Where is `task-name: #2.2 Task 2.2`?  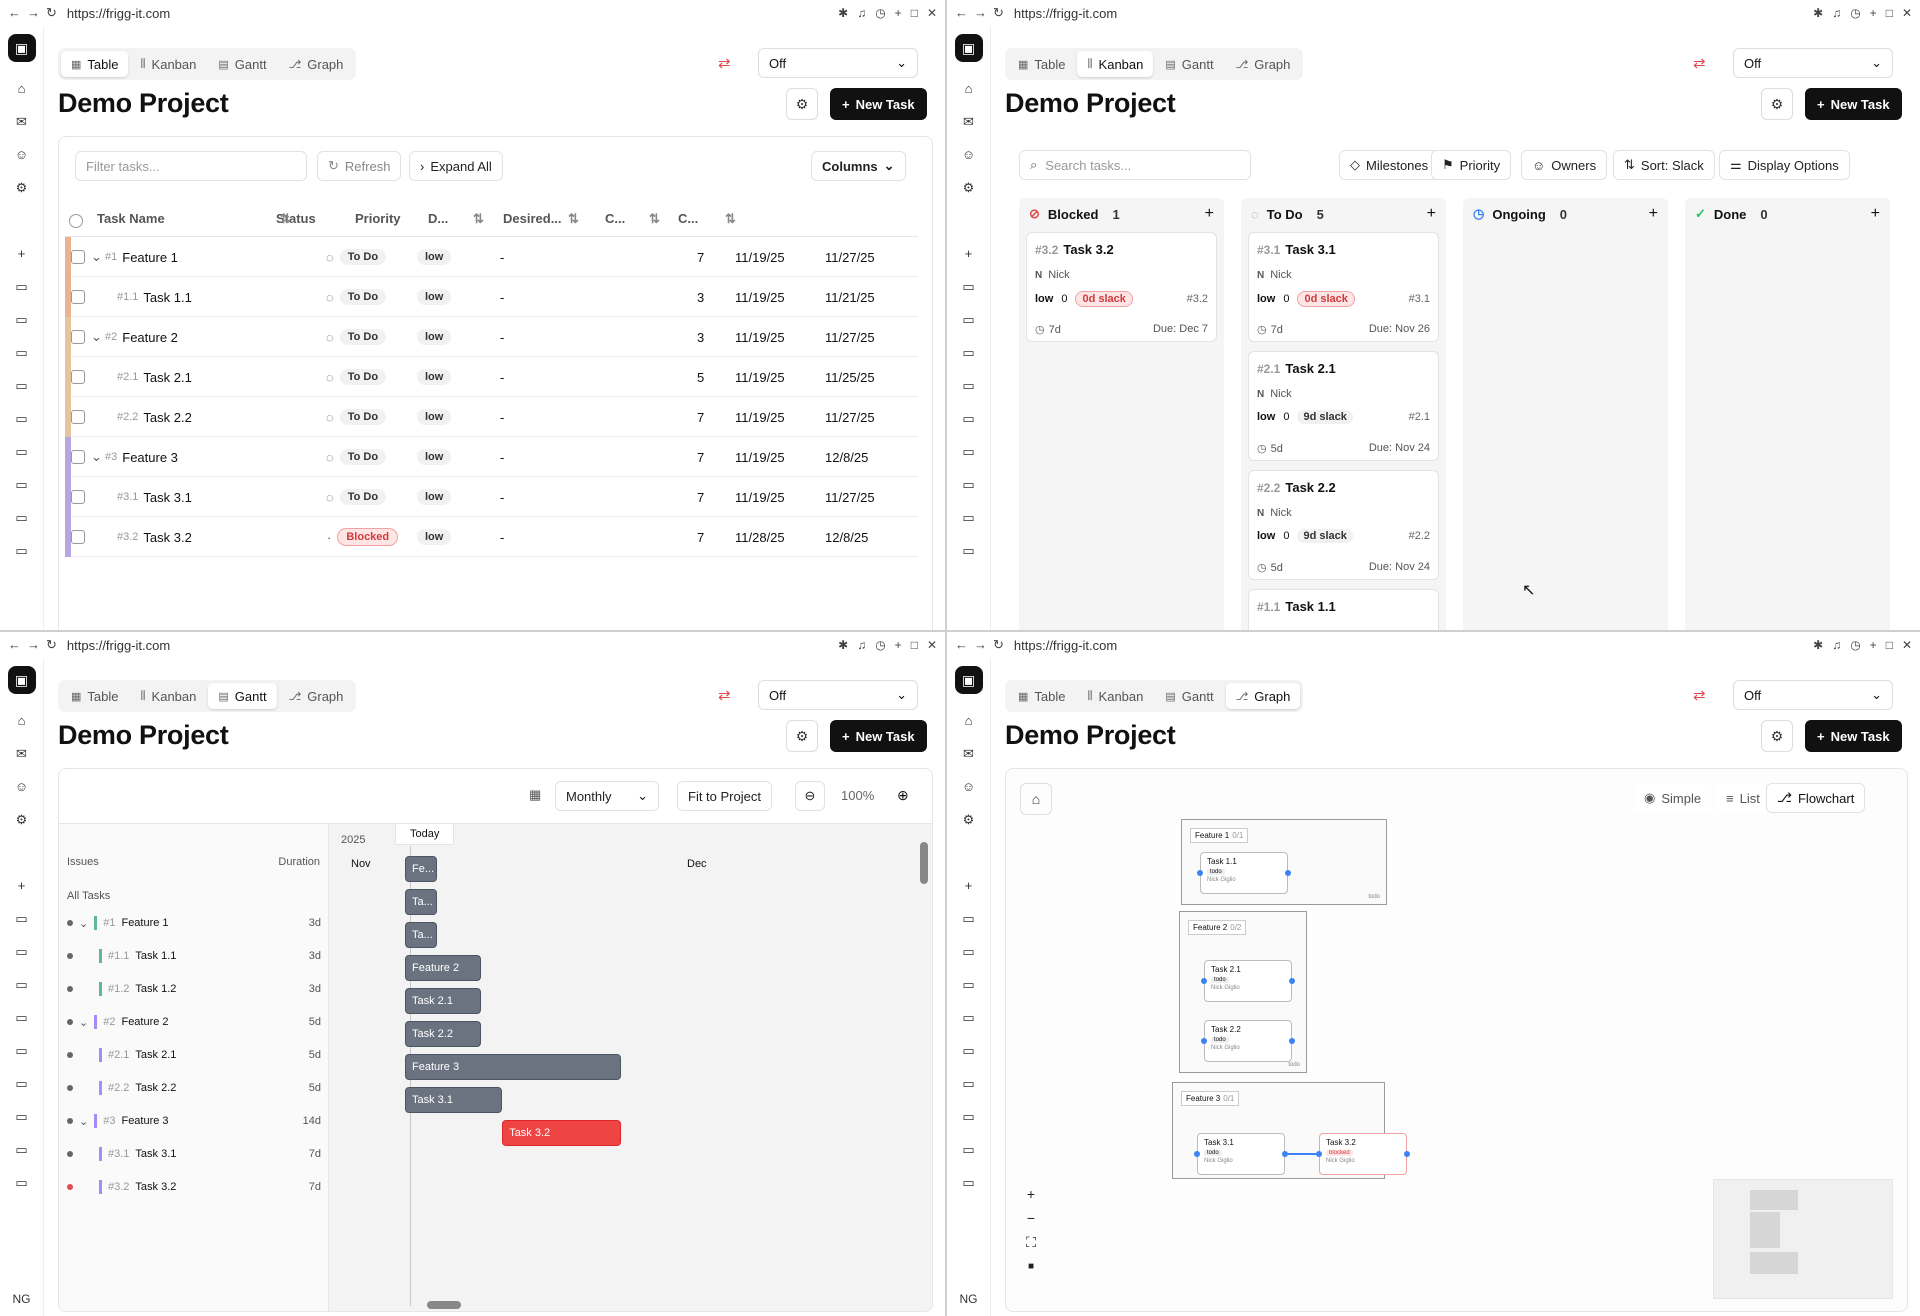 task-name: #2.2 Task 2.2 is located at coordinates (154, 417).